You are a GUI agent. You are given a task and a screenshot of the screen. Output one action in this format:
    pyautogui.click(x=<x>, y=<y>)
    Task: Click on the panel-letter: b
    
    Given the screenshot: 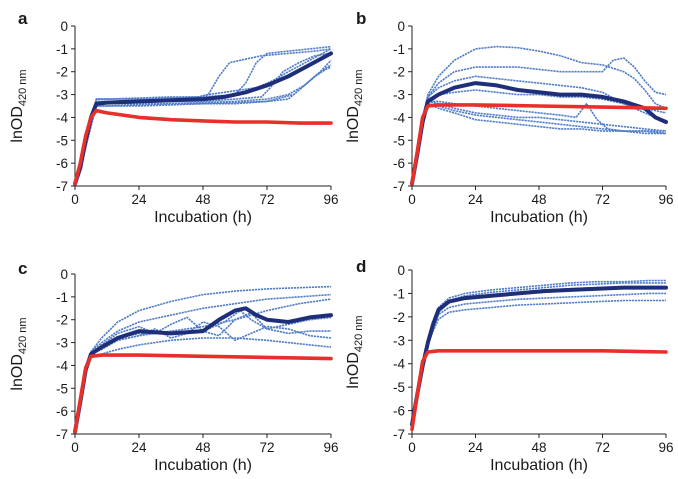 What is the action you would take?
    pyautogui.click(x=361, y=18)
    